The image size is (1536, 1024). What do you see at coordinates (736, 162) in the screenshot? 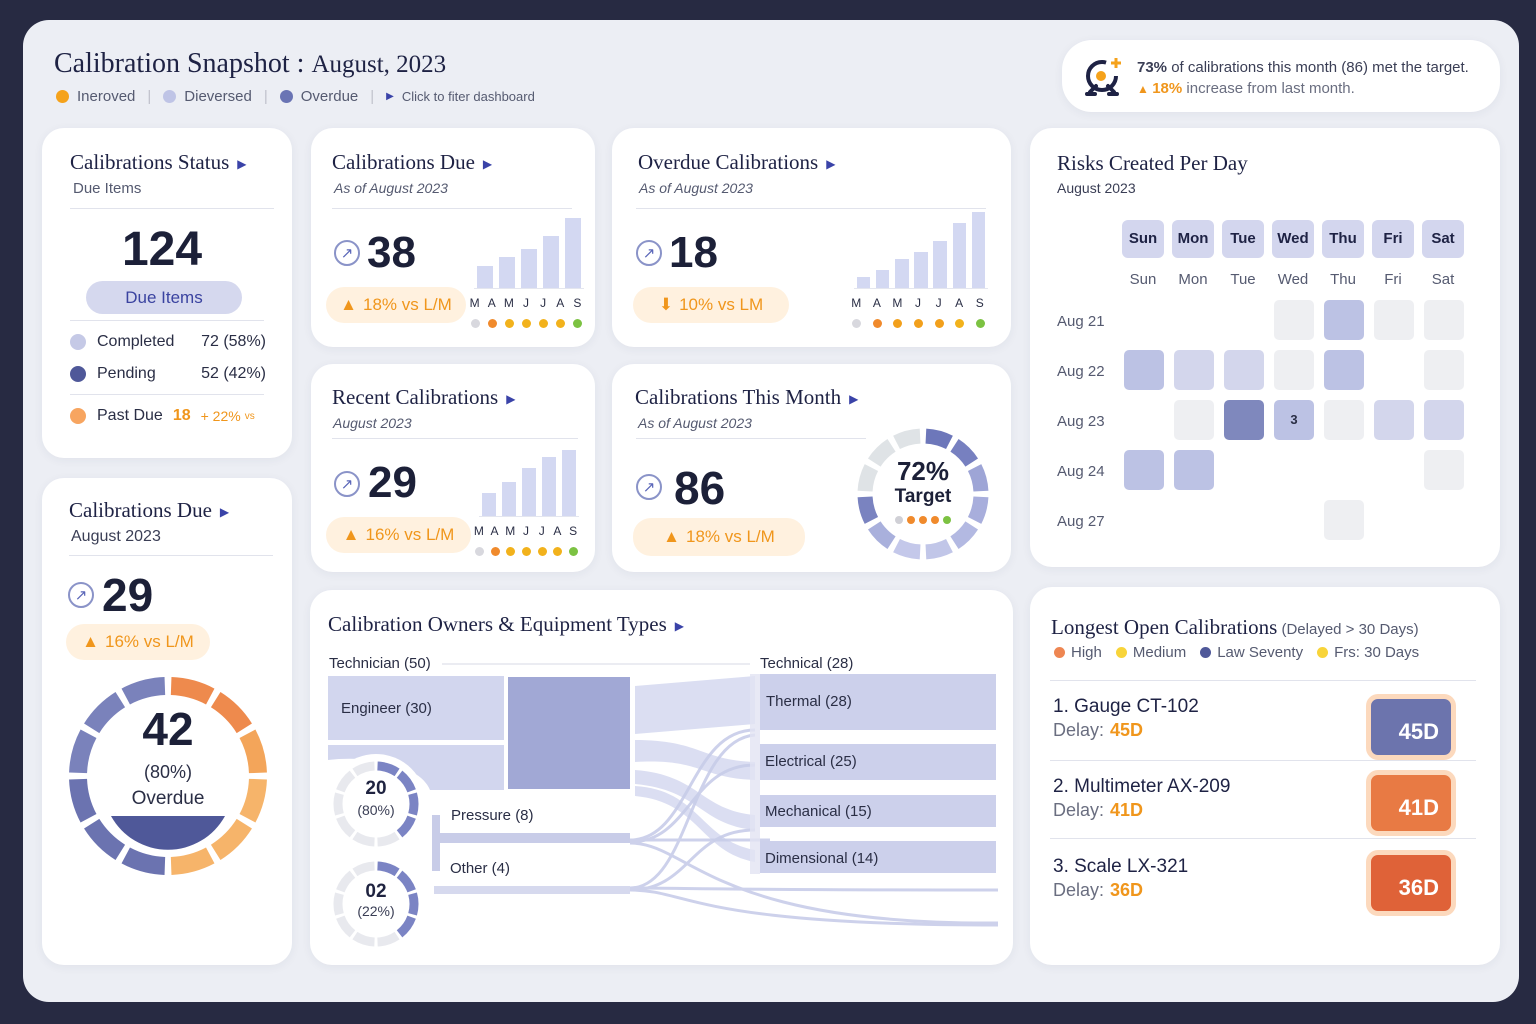
I see `card-title: Overdue Calibrations ▶` at bounding box center [736, 162].